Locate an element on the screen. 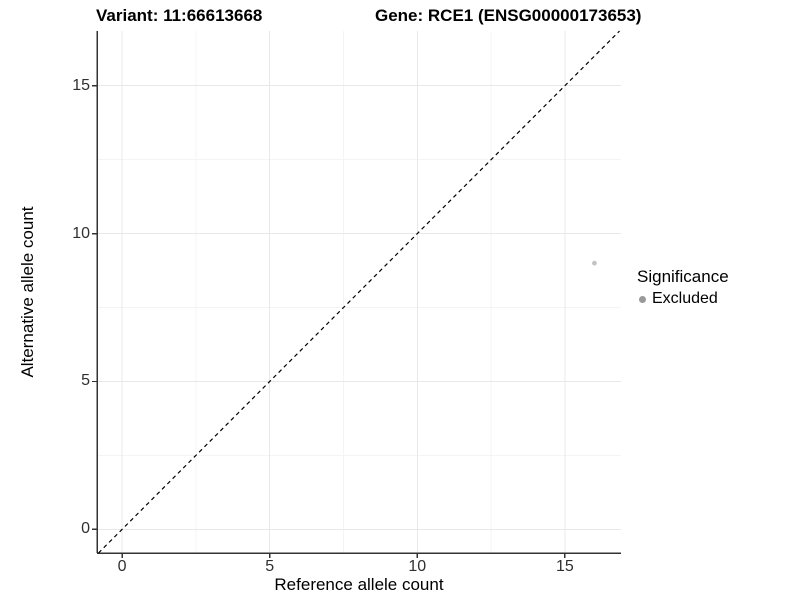 Image resolution: width=800 pixels, height=600 pixels. legend-key-dot-icon is located at coordinates (642, 299).